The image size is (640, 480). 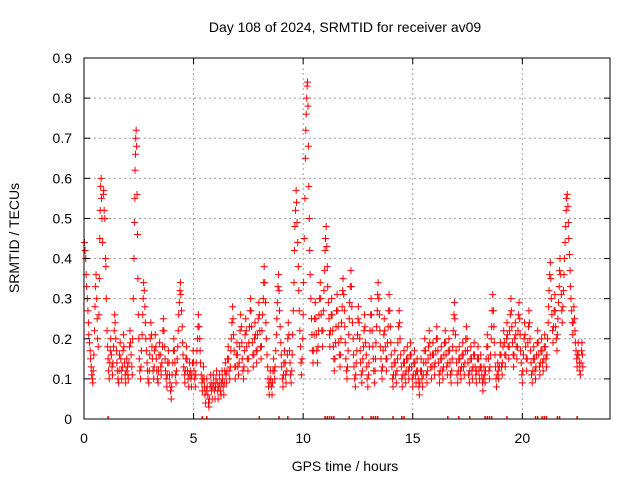 I want to click on x-tick-label: 5, so click(x=194, y=438).